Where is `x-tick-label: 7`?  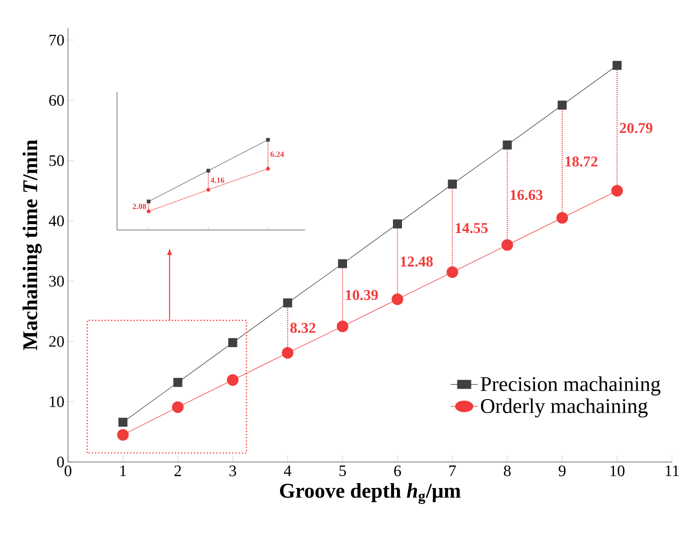
x-tick-label: 7 is located at coordinates (452, 471).